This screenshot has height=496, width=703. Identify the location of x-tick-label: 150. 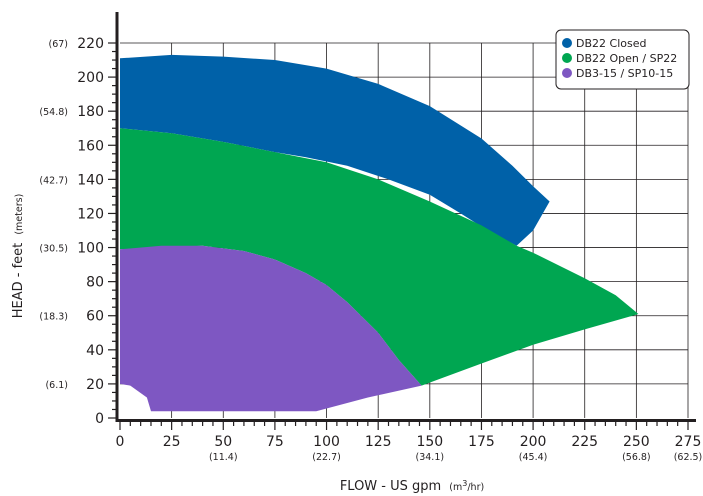
(429, 442).